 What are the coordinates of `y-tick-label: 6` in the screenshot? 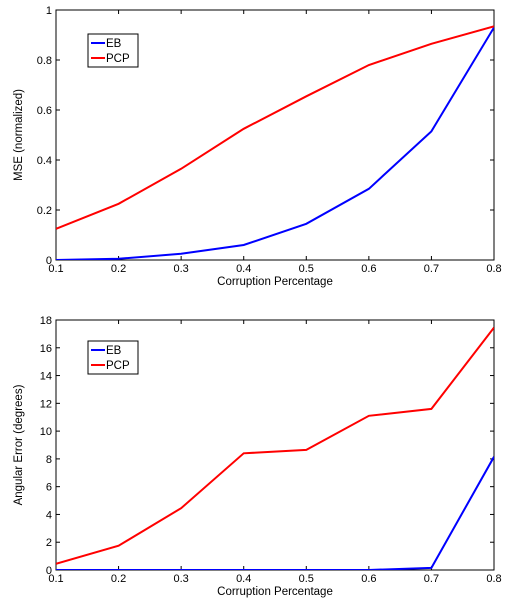 It's located at (49, 488).